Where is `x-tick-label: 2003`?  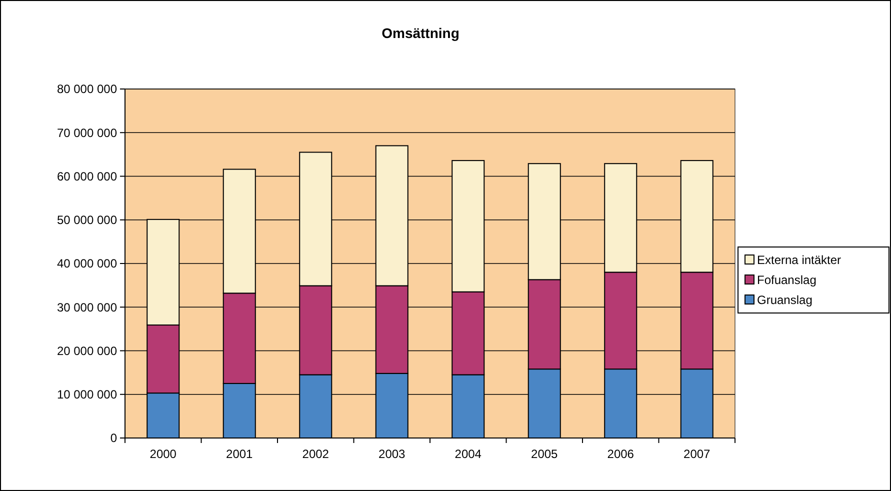
x-tick-label: 2003 is located at coordinates (392, 454).